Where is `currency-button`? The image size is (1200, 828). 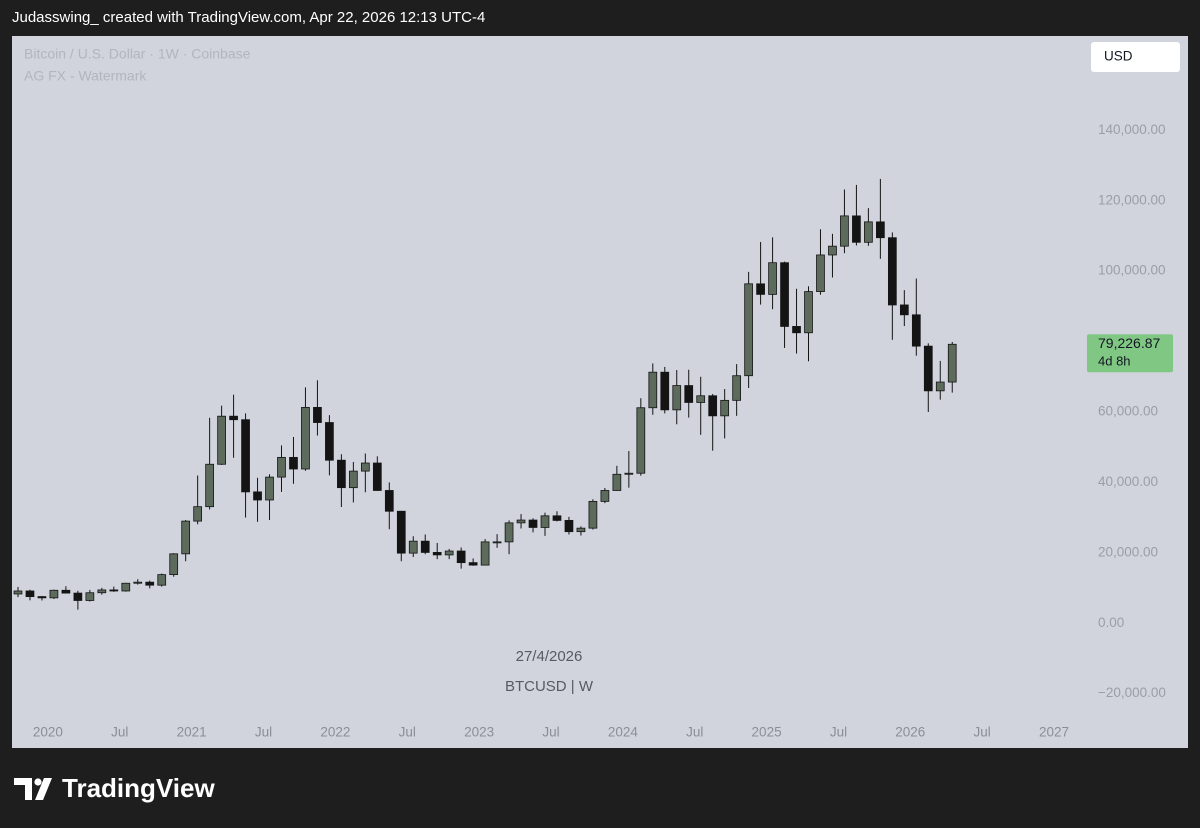
currency-button is located at coordinates (1135, 57).